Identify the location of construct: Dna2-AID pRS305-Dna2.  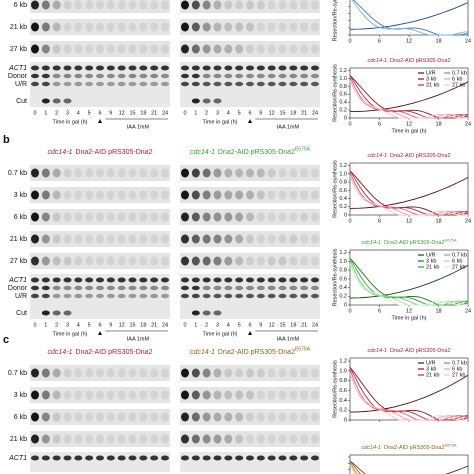
(414, 448).